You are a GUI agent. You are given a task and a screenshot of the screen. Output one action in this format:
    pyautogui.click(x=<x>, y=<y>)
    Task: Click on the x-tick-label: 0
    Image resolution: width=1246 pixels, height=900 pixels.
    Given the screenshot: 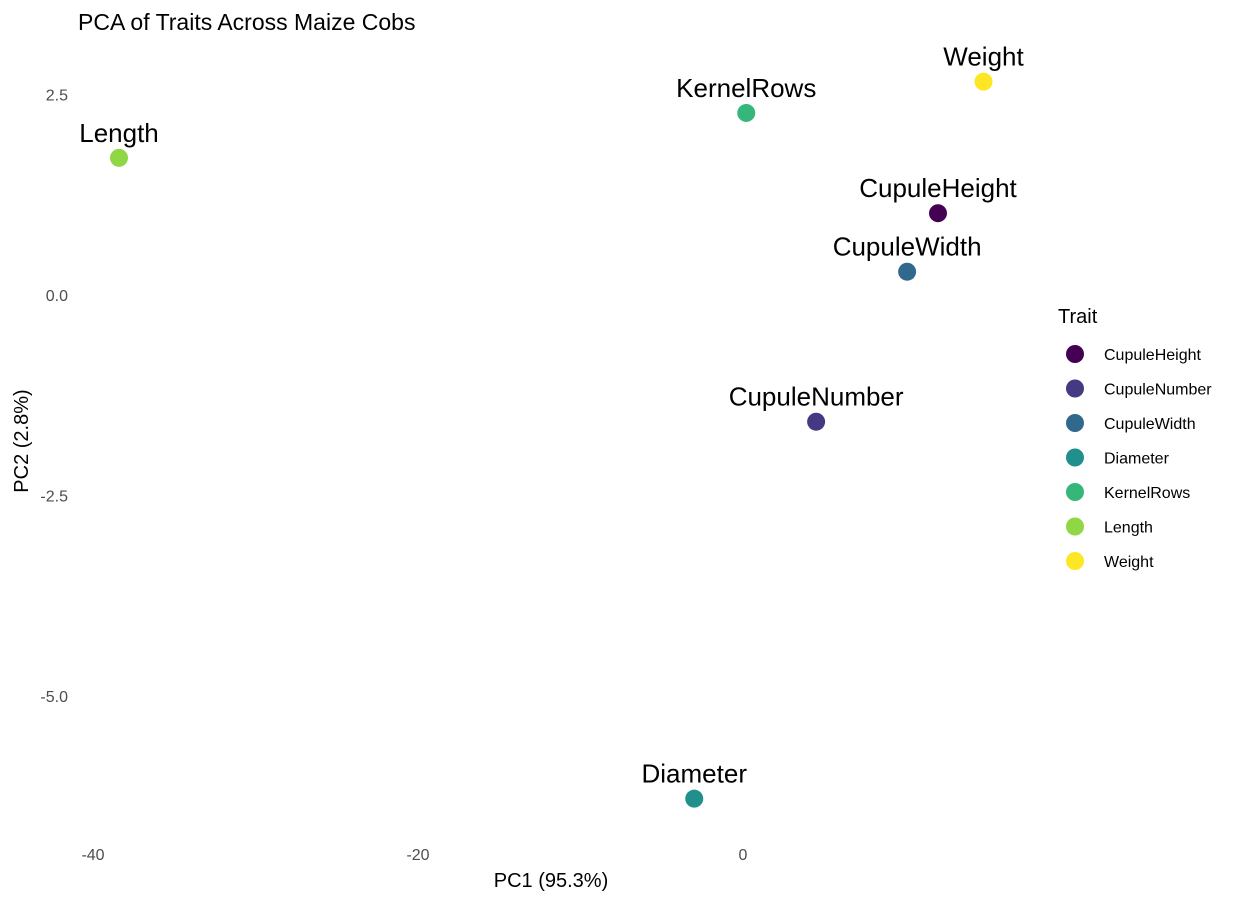 What is the action you would take?
    pyautogui.click(x=743, y=855)
    